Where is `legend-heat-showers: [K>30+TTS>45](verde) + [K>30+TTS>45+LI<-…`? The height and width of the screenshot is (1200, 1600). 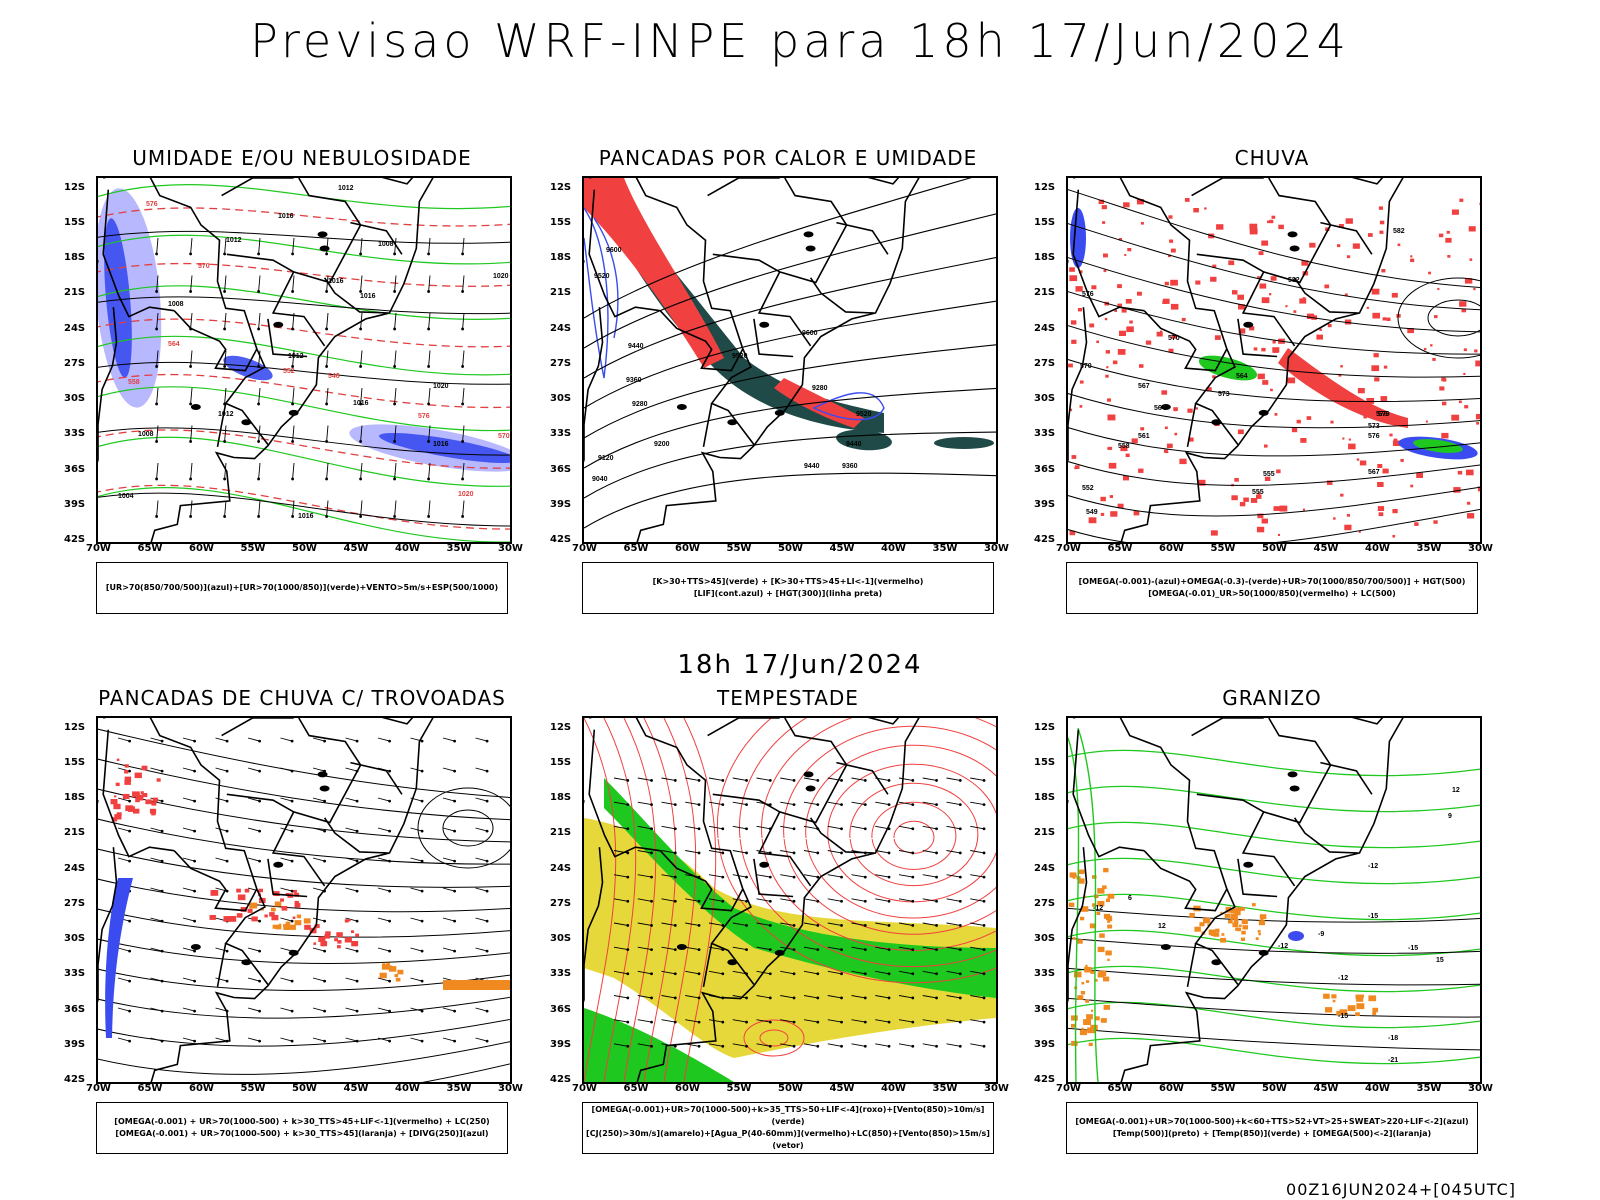
legend-heat-showers: [K>30+TTS>45](verde) + [K>30+TTS>45+LI<-… is located at coordinates (788, 588).